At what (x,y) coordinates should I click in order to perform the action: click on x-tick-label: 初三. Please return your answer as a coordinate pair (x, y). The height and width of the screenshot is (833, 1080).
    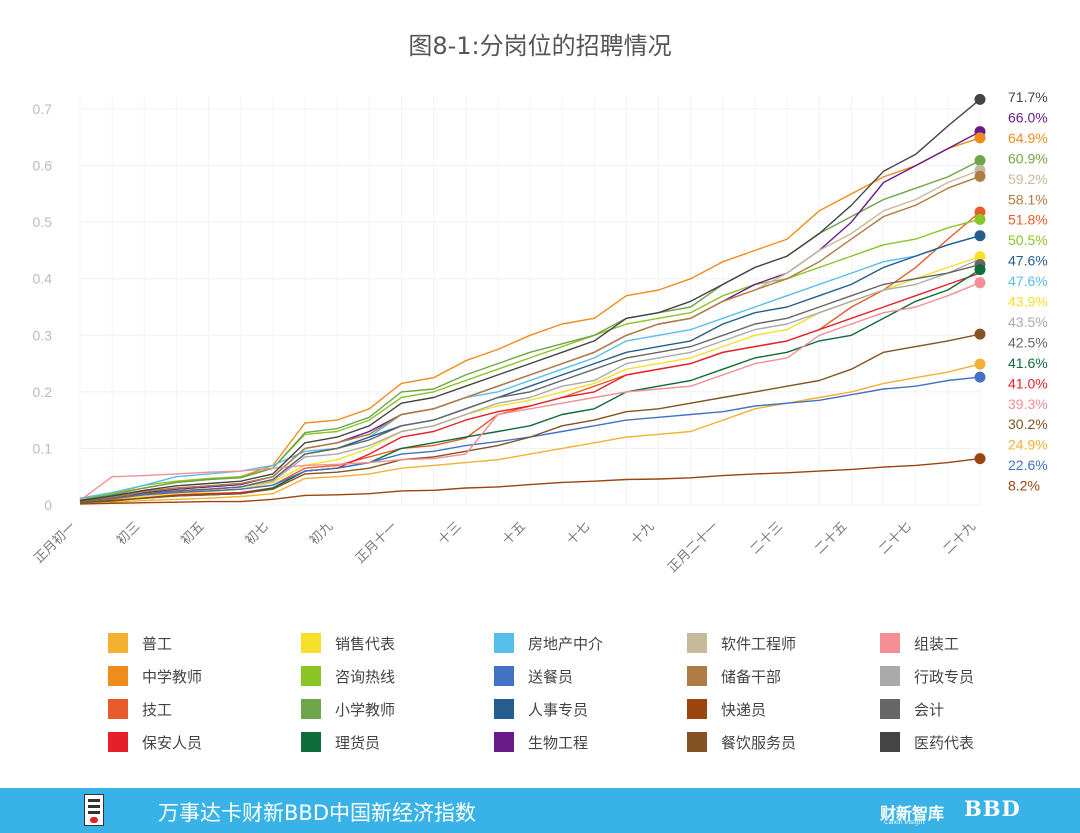
    Looking at the image, I should click on (128, 533).